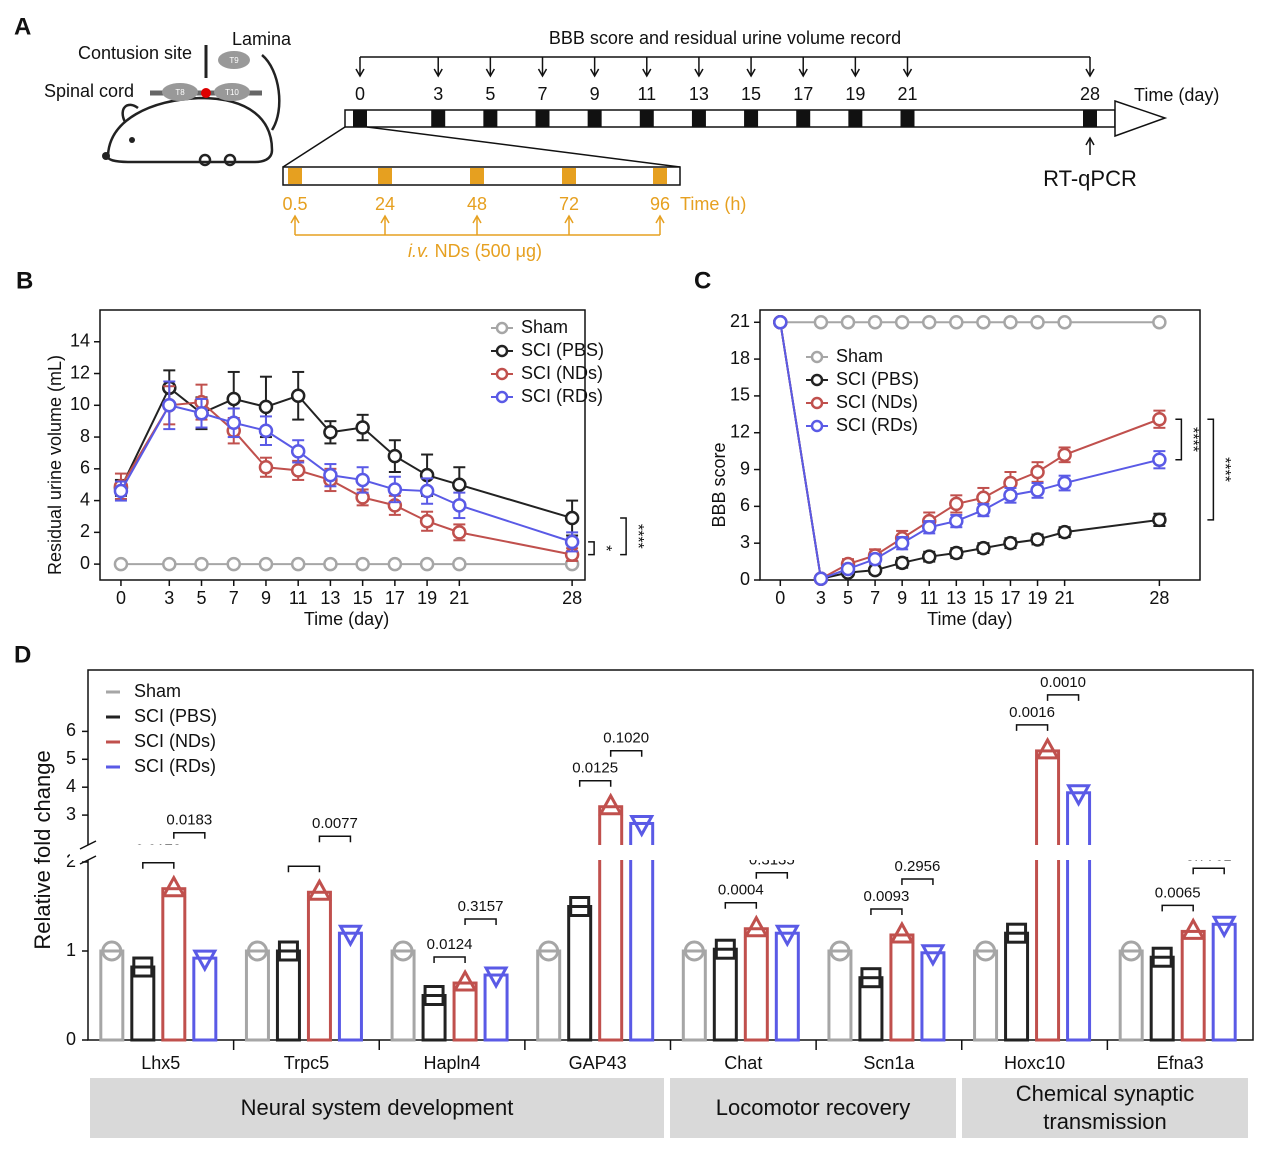 Image resolution: width=1269 pixels, height=1169 pixels. I want to click on y-tick-label: 8, so click(85, 436).